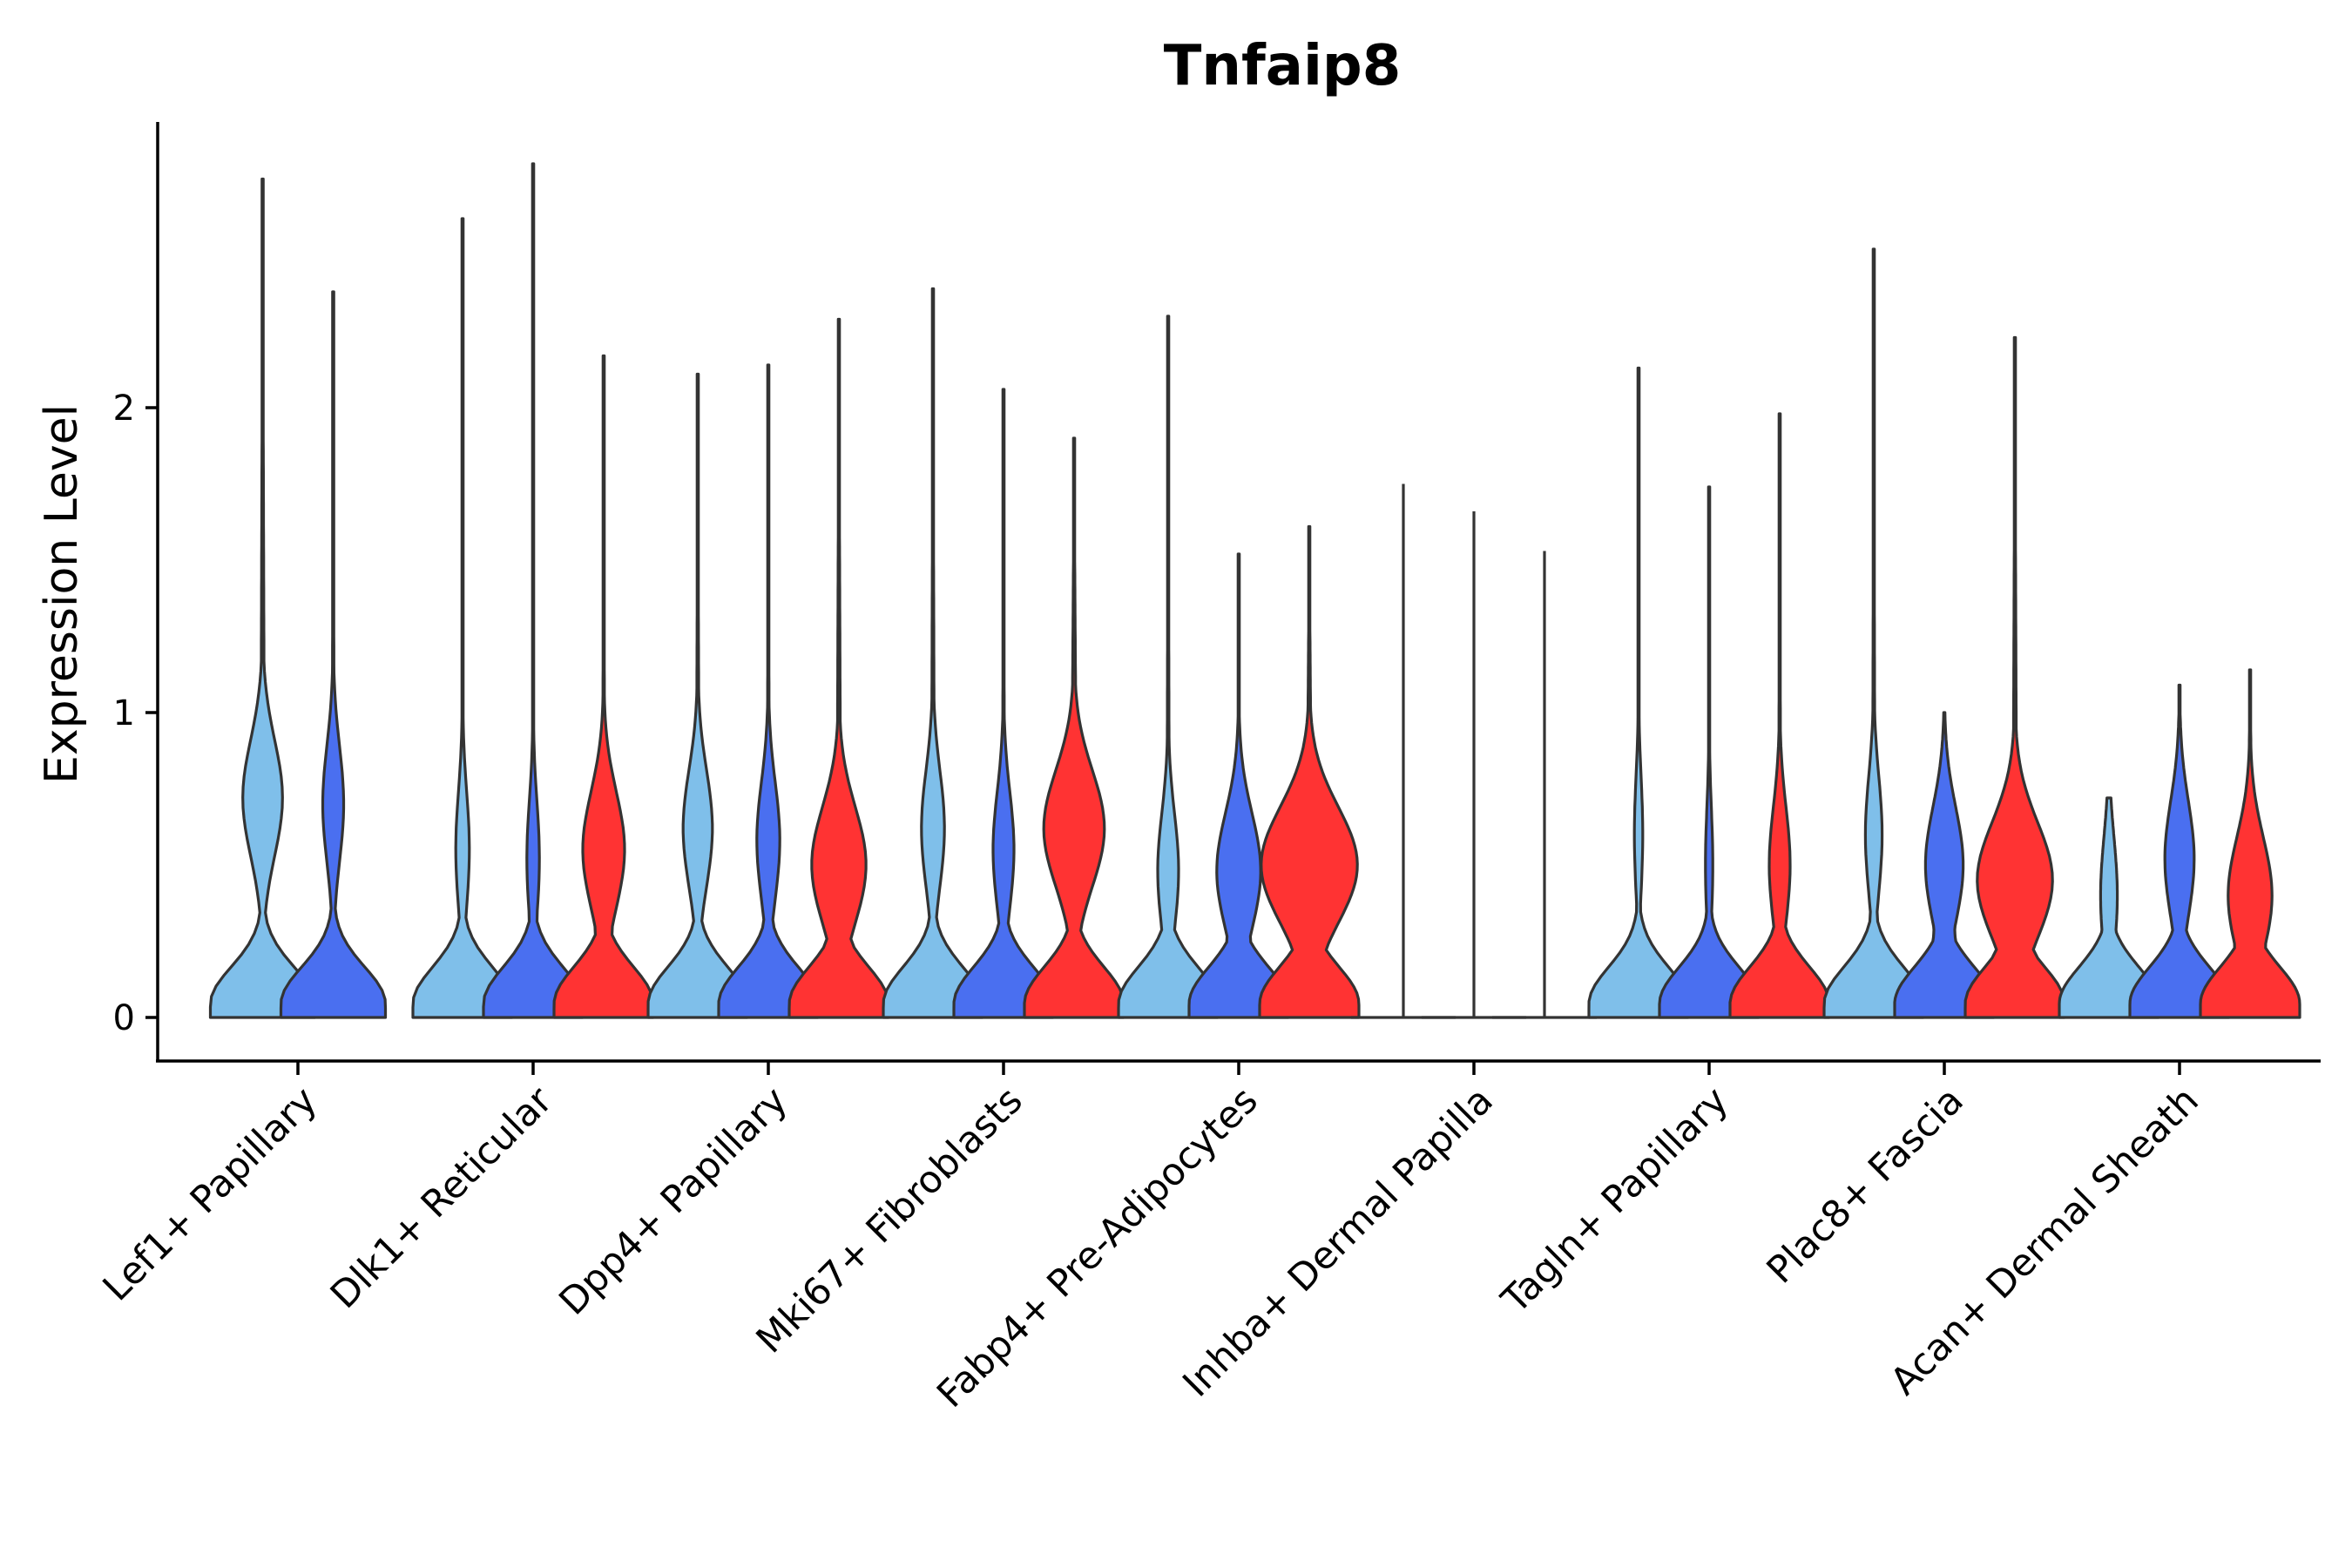  I want to click on x-tick-label: Plac8+ Fascia, so click(1865, 1185).